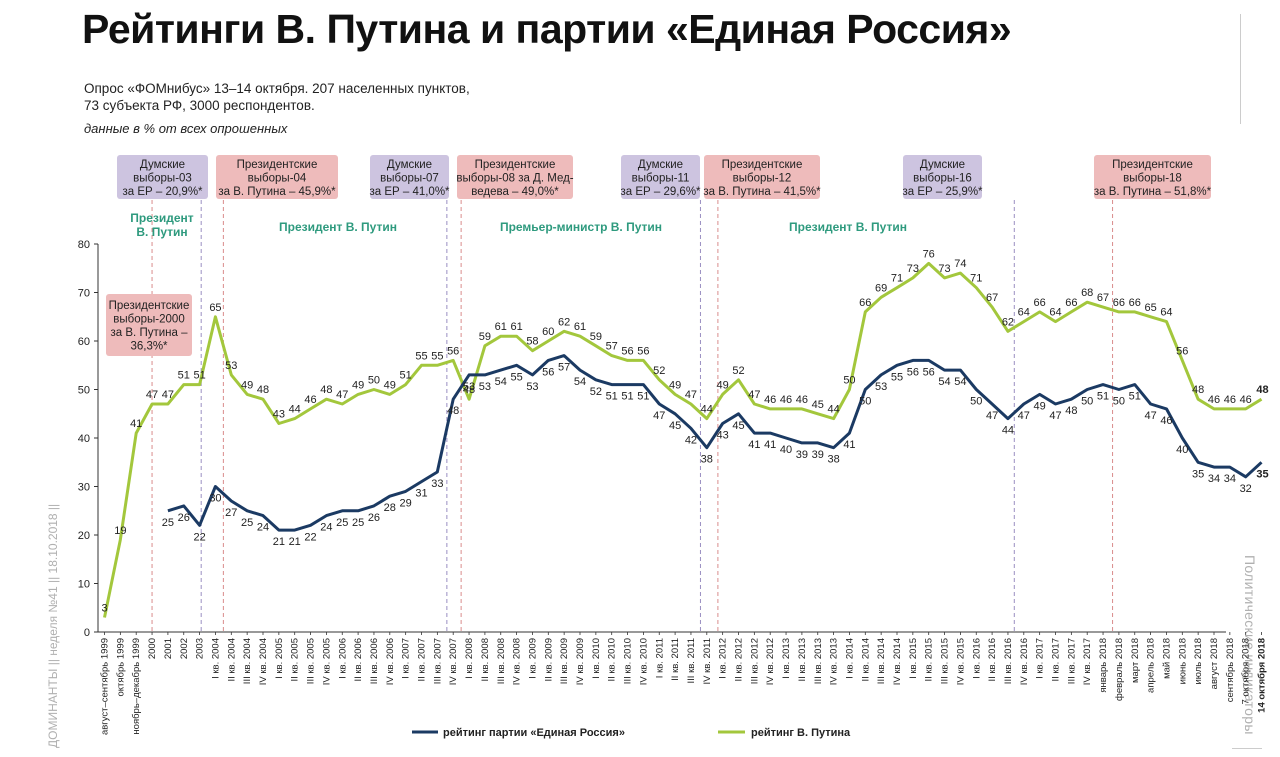 This screenshot has height=757, width=1280. I want to click on x-tick-label: IV кв. 2007, so click(453, 661).